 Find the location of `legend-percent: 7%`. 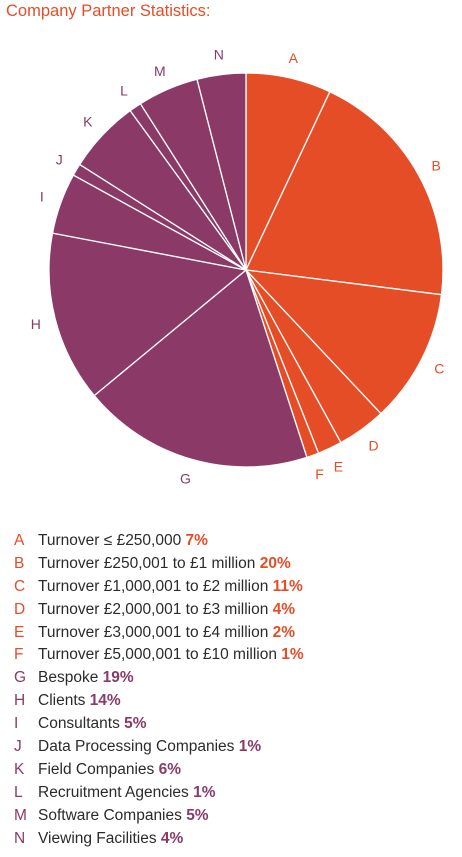

legend-percent: 7% is located at coordinates (196, 540).